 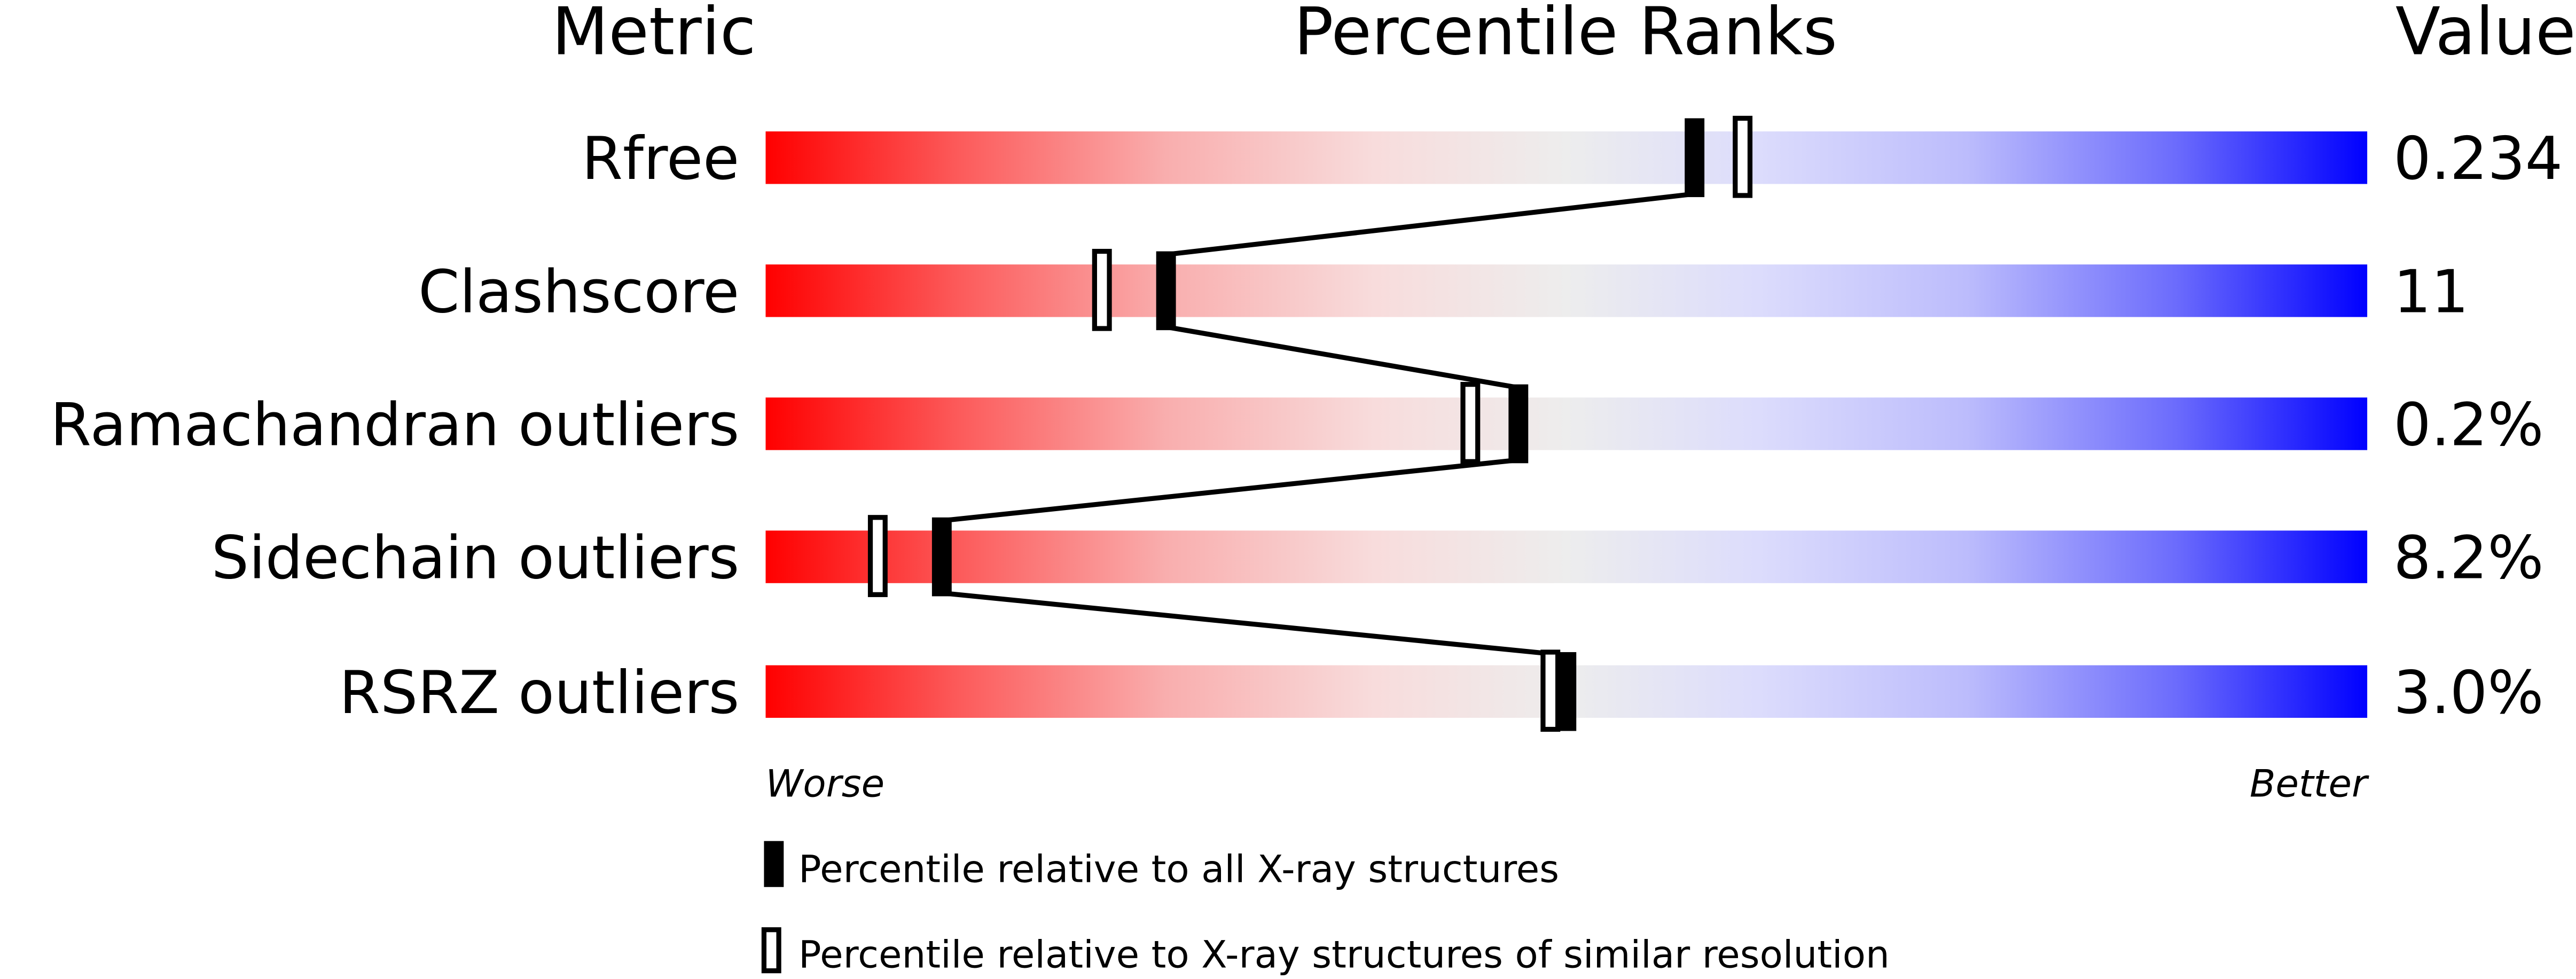 I want to click on metric-label: Clashscore, so click(x=578, y=291).